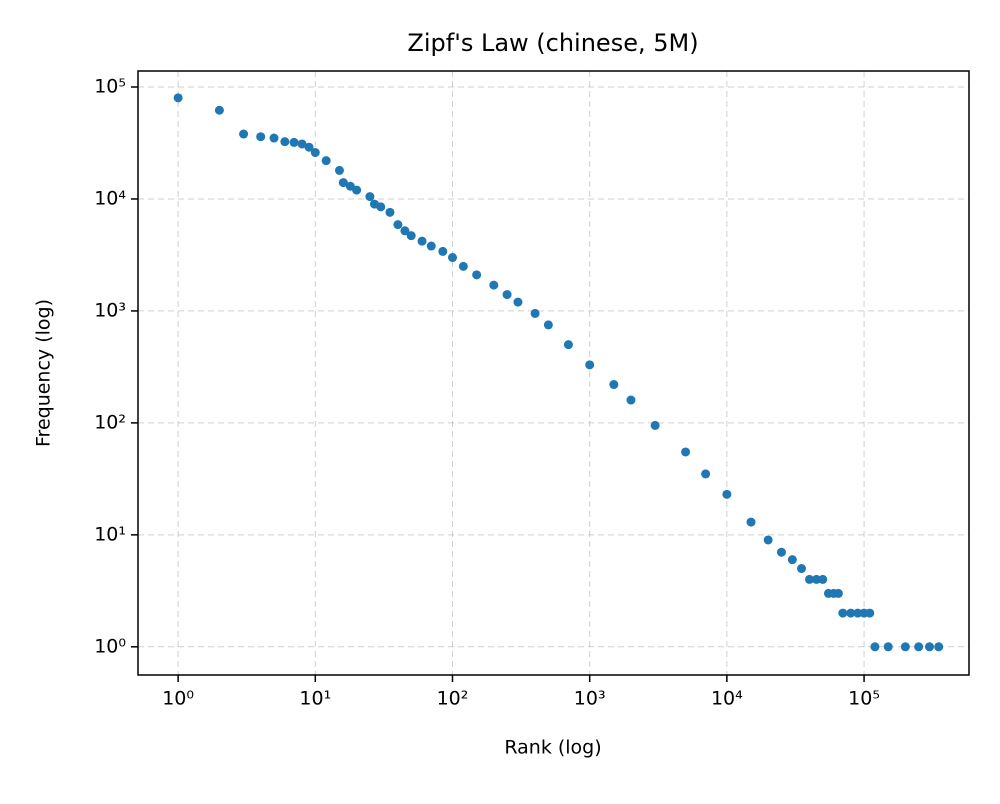 The height and width of the screenshot is (804, 1000). Describe the element at coordinates (315, 699) in the screenshot. I see `x-tick-label: 10¹` at that location.